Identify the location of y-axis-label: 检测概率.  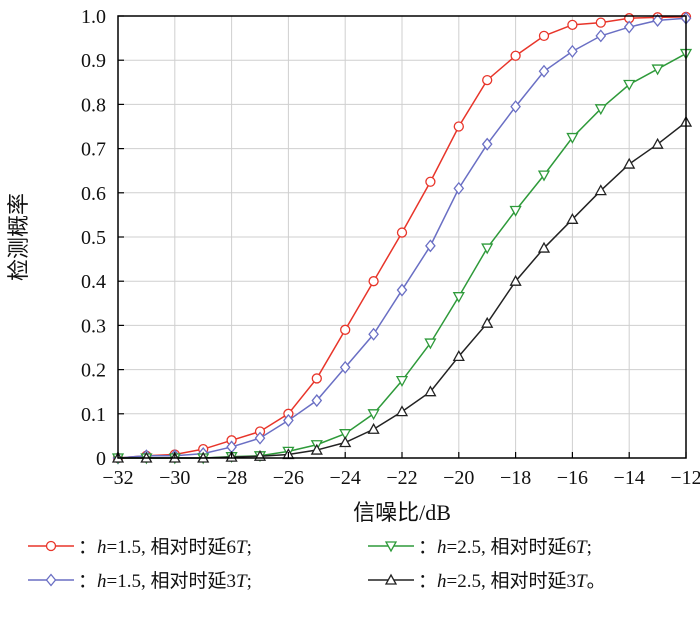
(18, 237).